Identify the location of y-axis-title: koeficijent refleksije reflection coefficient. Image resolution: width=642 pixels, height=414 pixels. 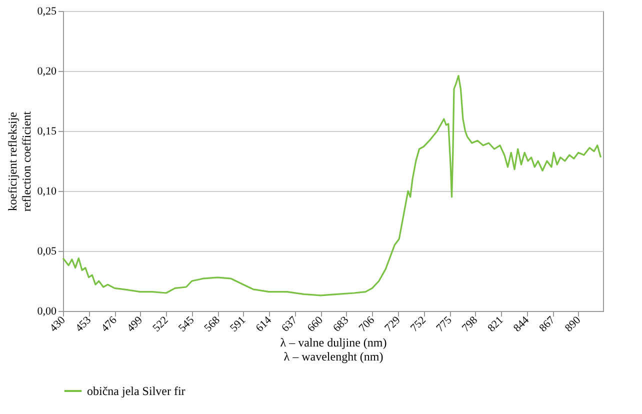
(19, 161).